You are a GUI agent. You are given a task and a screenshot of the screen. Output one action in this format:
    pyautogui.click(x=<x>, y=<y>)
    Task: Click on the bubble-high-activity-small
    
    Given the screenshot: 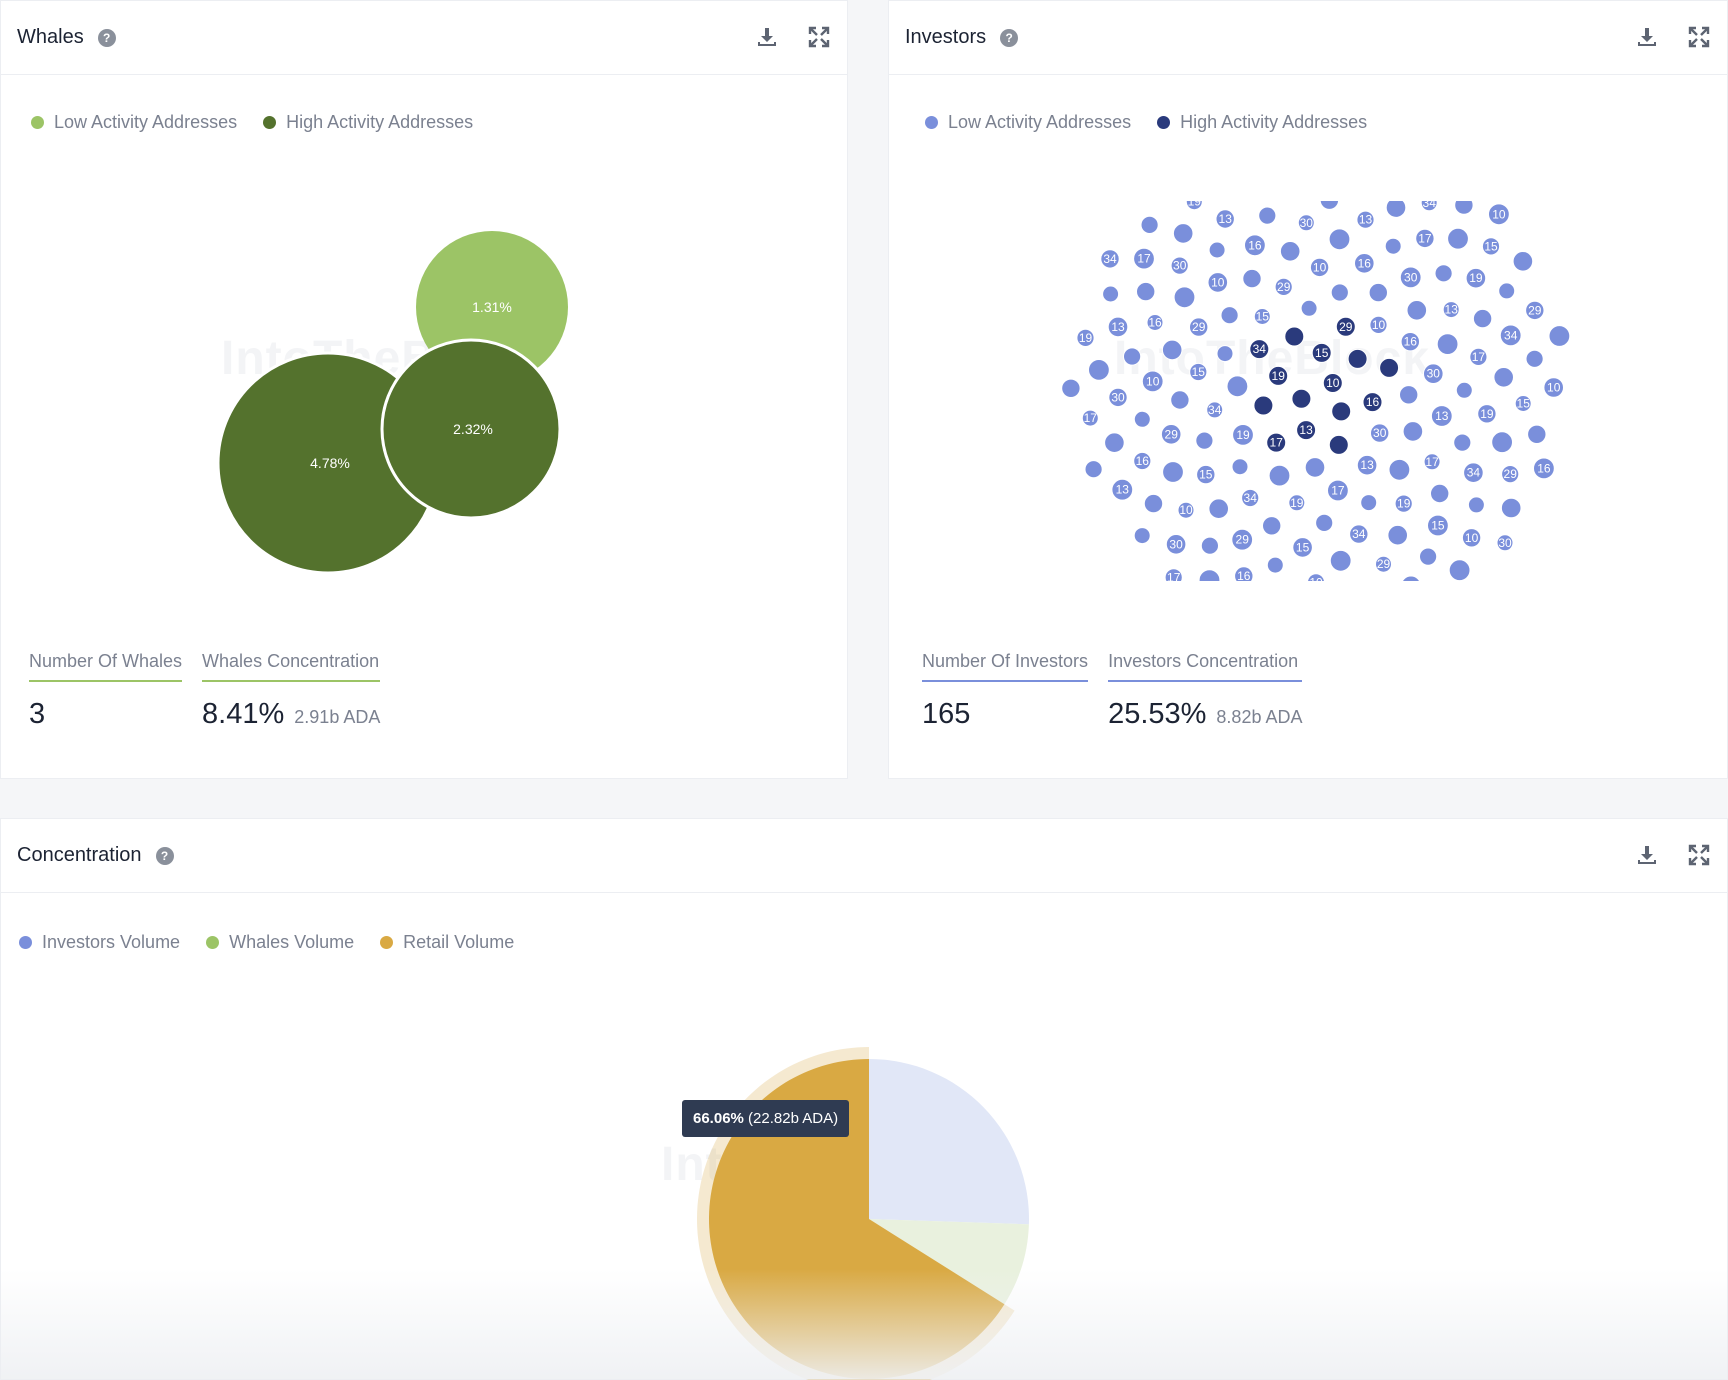 What is the action you would take?
    pyautogui.click(x=471, y=429)
    